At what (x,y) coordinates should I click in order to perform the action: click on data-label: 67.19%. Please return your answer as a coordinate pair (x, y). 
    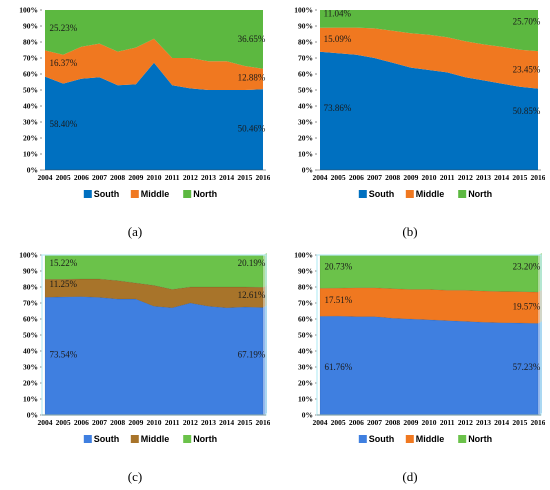
    Looking at the image, I should click on (252, 354).